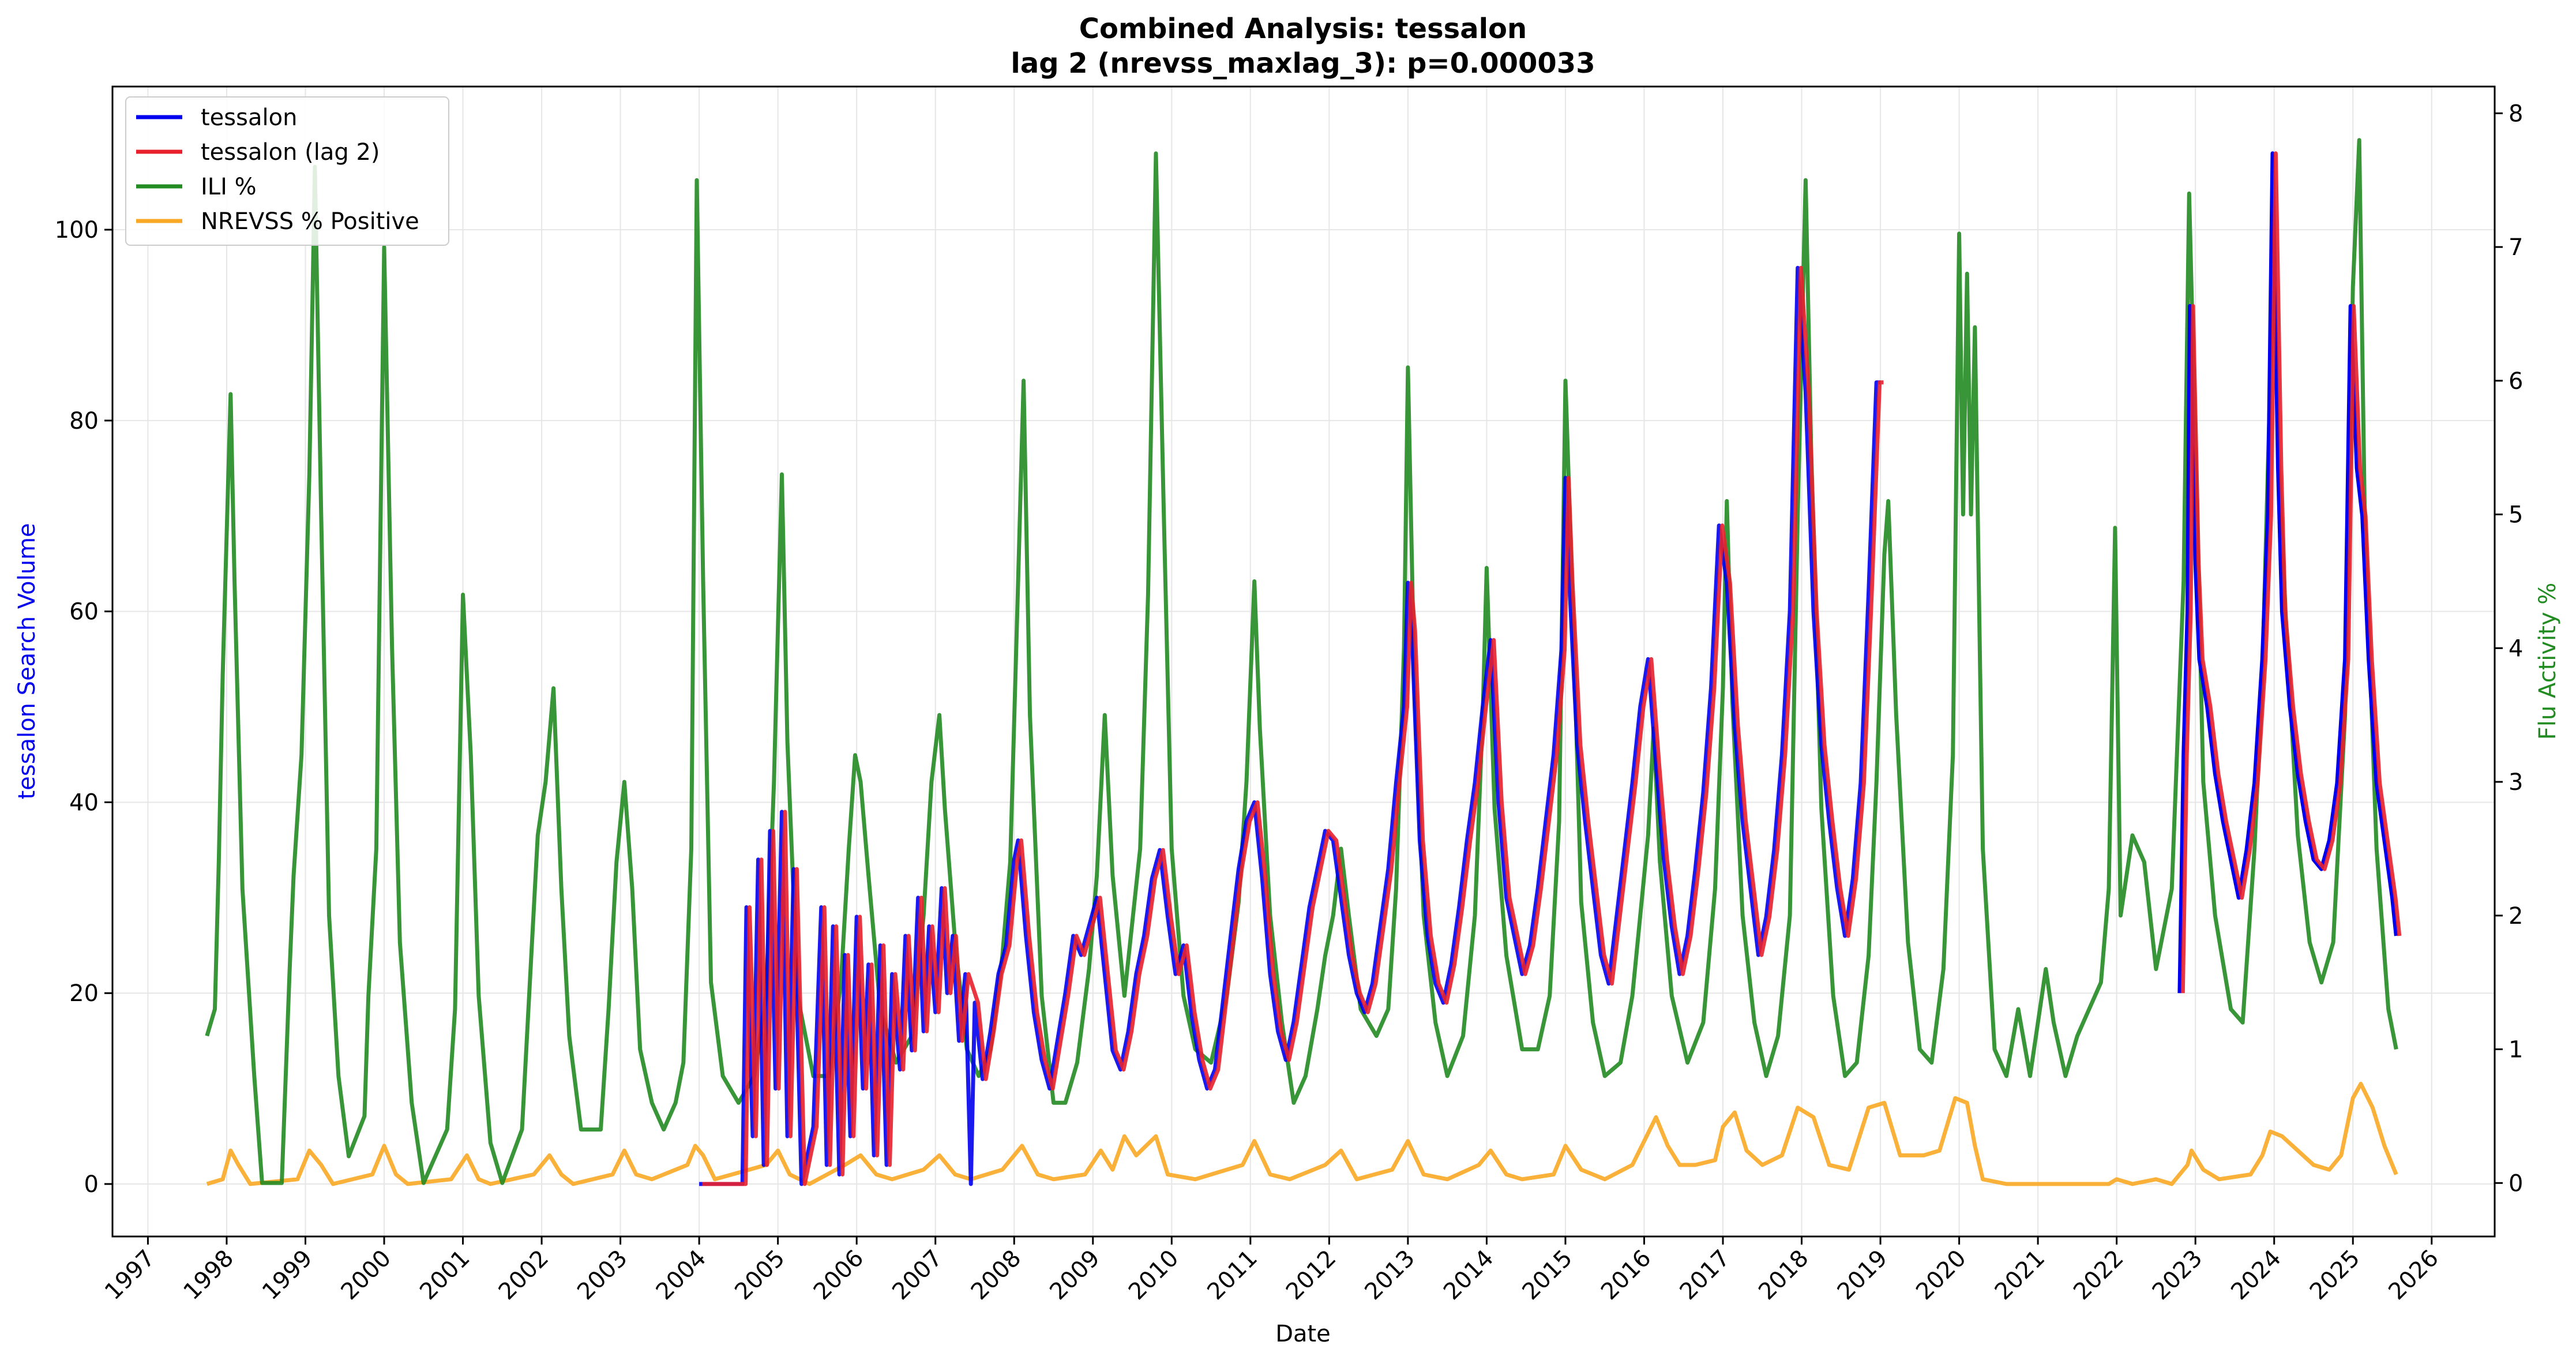  I want to click on right-y-tick-label: 2, so click(2516, 916).